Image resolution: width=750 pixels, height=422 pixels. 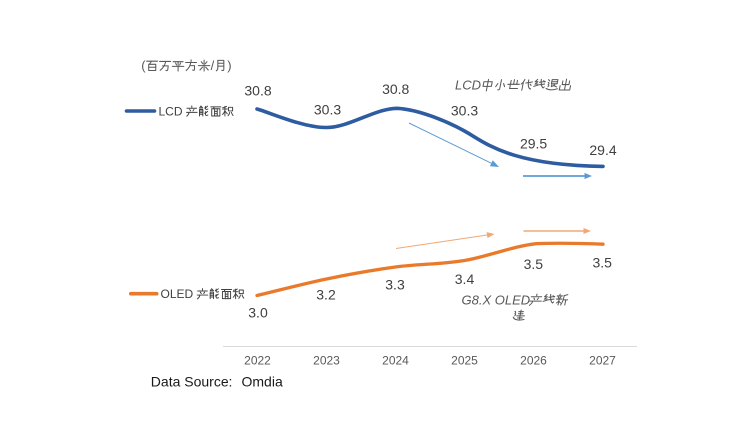 I want to click on svg-text: 2025, so click(x=464, y=361).